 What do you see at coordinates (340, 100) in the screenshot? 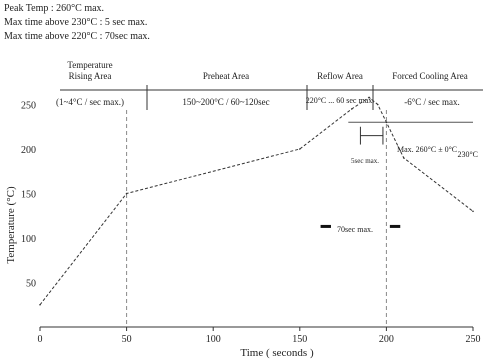
I see `zone-reflow-range: 220°C ... 60 sec max.` at bounding box center [340, 100].